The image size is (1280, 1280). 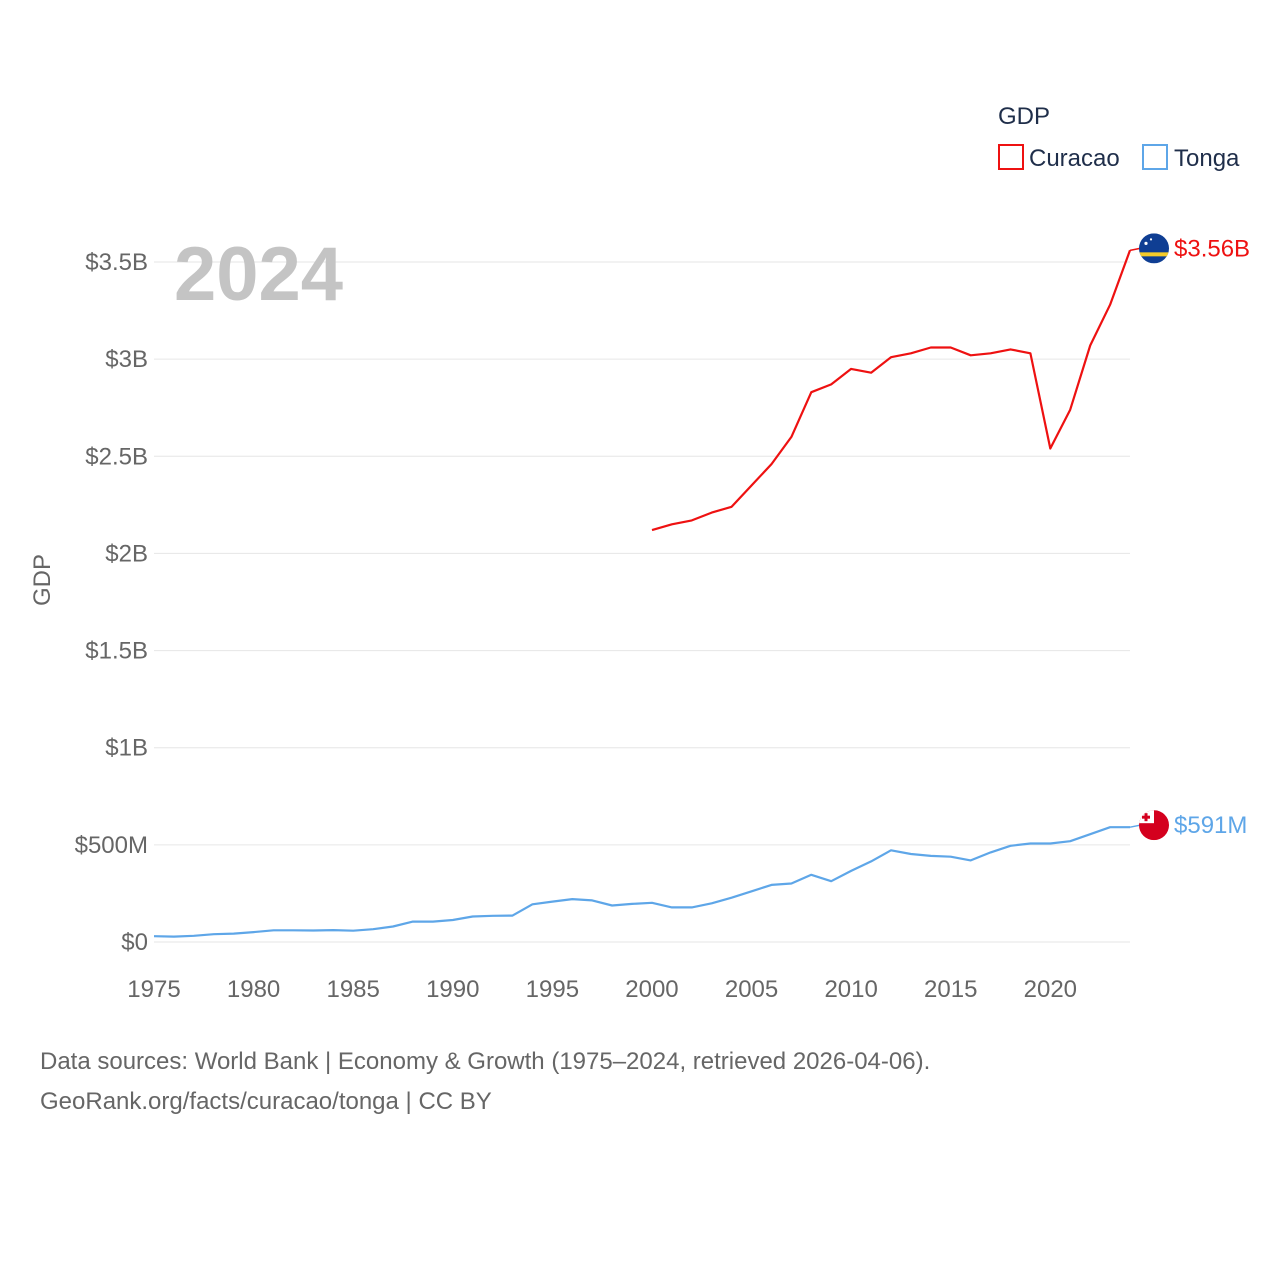 What do you see at coordinates (1210, 825) in the screenshot?
I see `end-value-label-tonga: $591M` at bounding box center [1210, 825].